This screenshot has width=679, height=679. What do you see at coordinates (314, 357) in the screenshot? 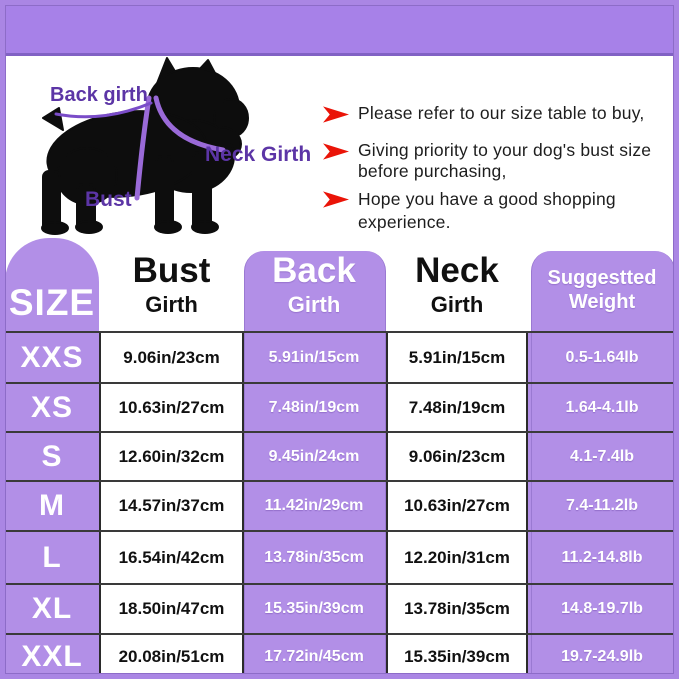
I see `cell-back: 5.91in/15cm` at bounding box center [314, 357].